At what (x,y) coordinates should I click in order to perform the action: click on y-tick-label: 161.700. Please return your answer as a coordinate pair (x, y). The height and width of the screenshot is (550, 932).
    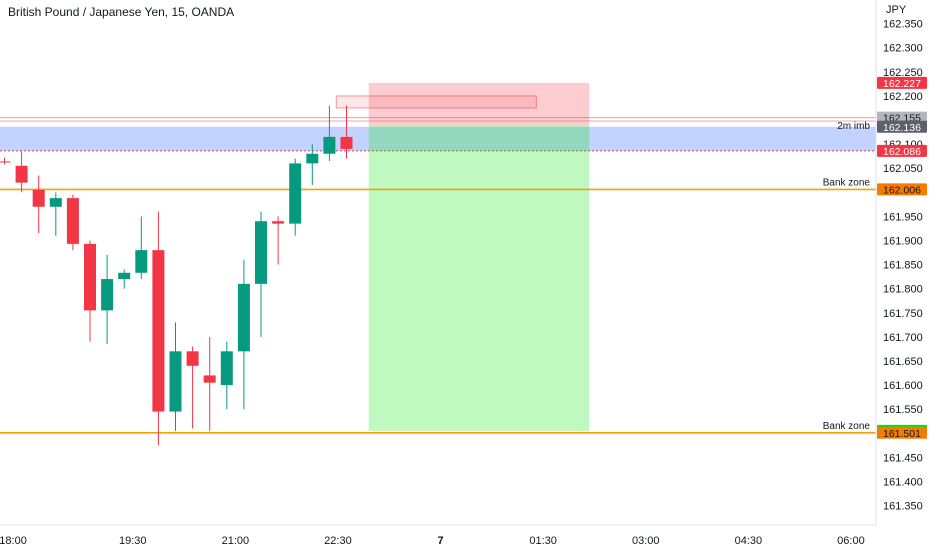
    Looking at the image, I should click on (903, 338).